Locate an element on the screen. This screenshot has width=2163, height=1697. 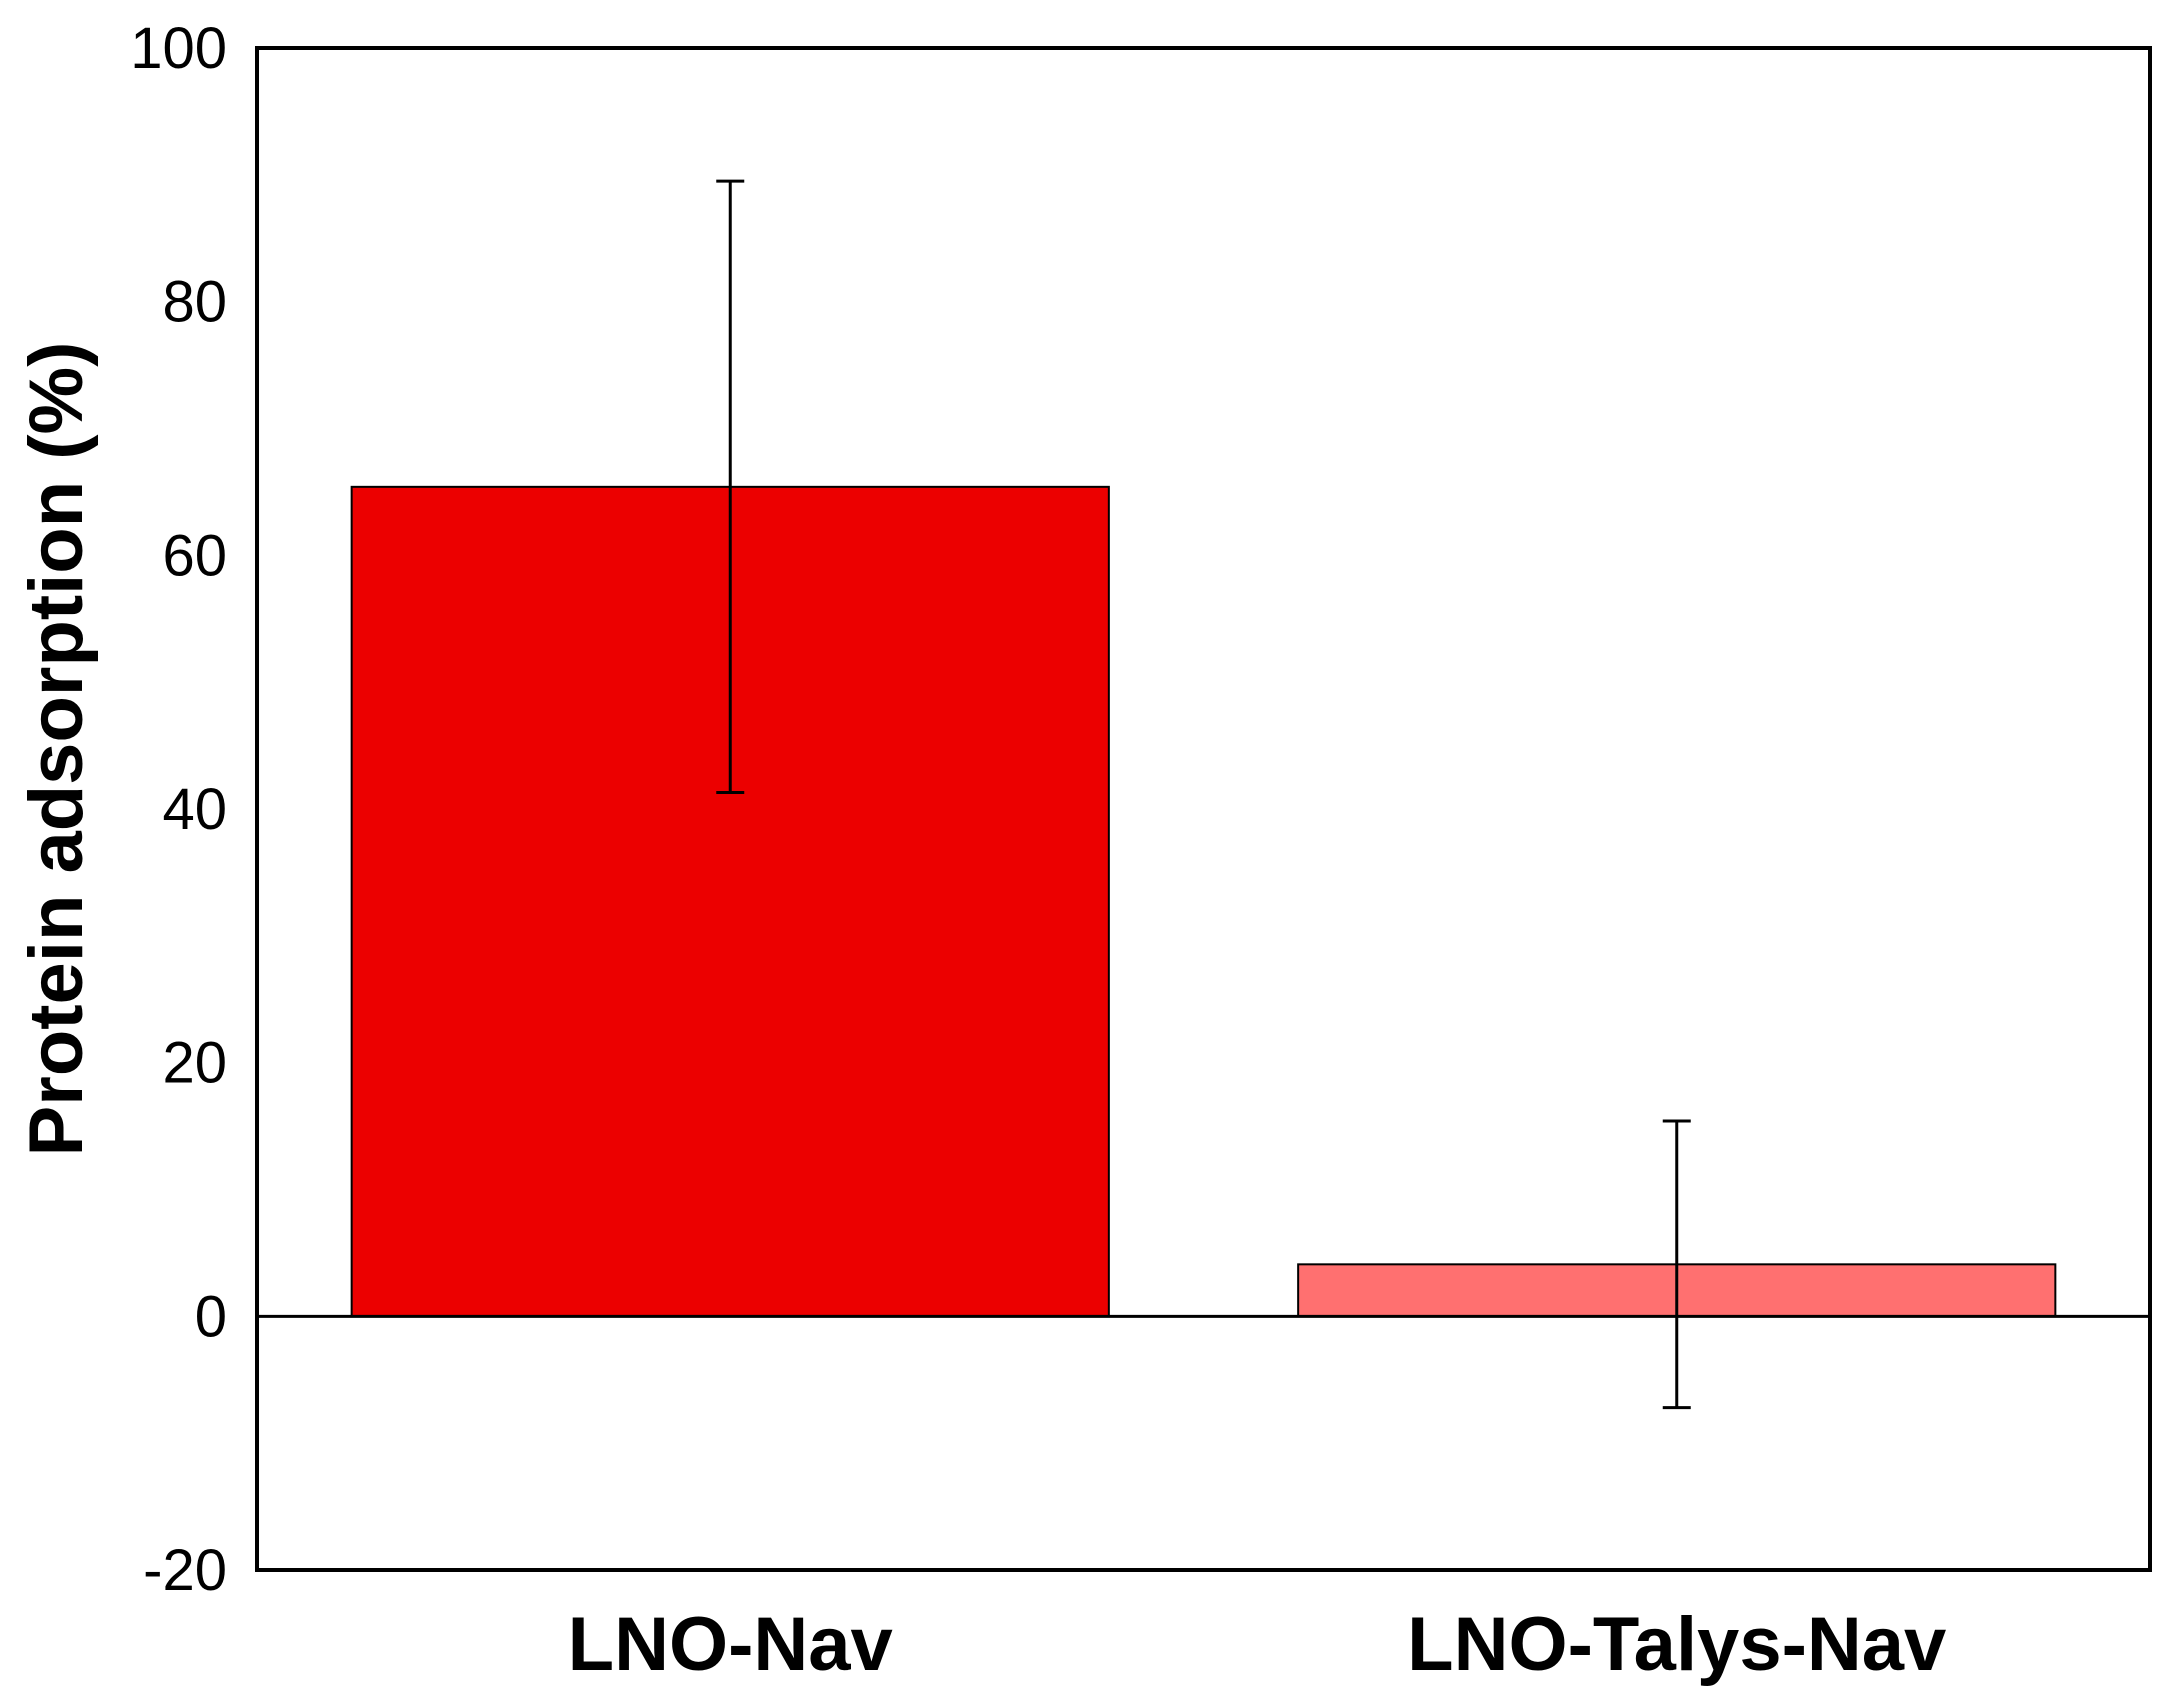
x-category-label: LNO-Talys-Nav is located at coordinates (1676, 1644).